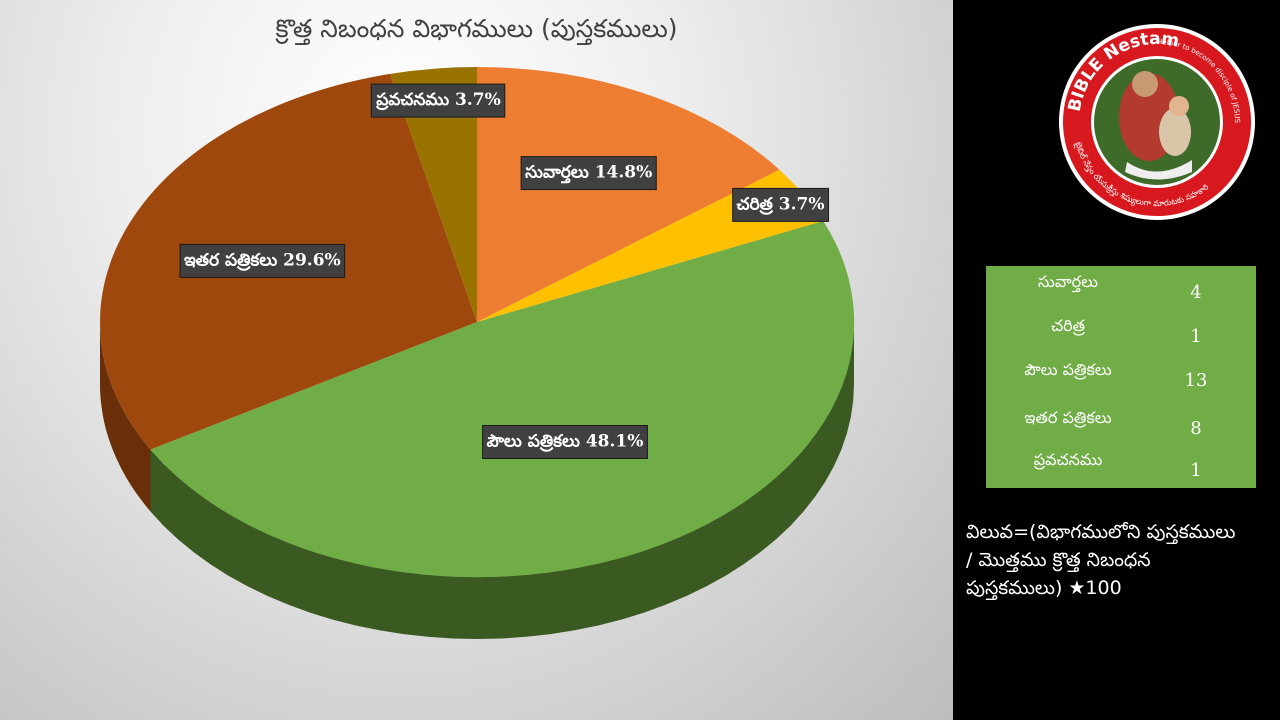  I want to click on row-name: ప్రవచనము, so click(1068, 459).